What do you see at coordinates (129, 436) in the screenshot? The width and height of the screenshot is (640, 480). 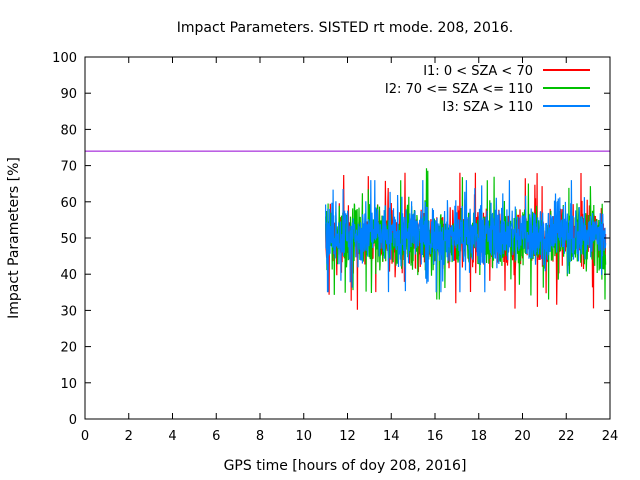 I see `x-tick-label: 2` at bounding box center [129, 436].